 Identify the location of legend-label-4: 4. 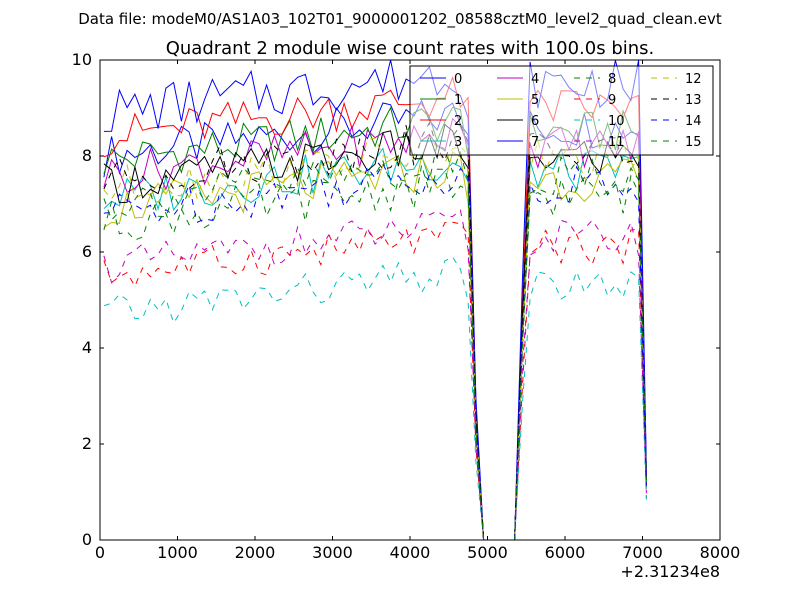
(535, 79).